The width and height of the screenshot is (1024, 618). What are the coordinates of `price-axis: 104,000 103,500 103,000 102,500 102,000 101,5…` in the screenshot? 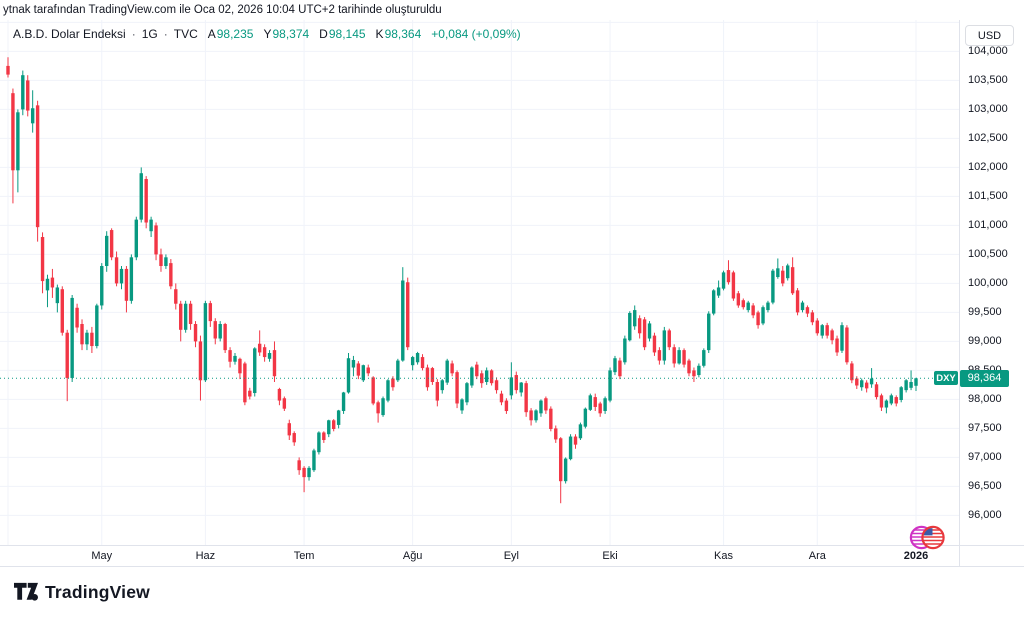 It's located at (992, 283).